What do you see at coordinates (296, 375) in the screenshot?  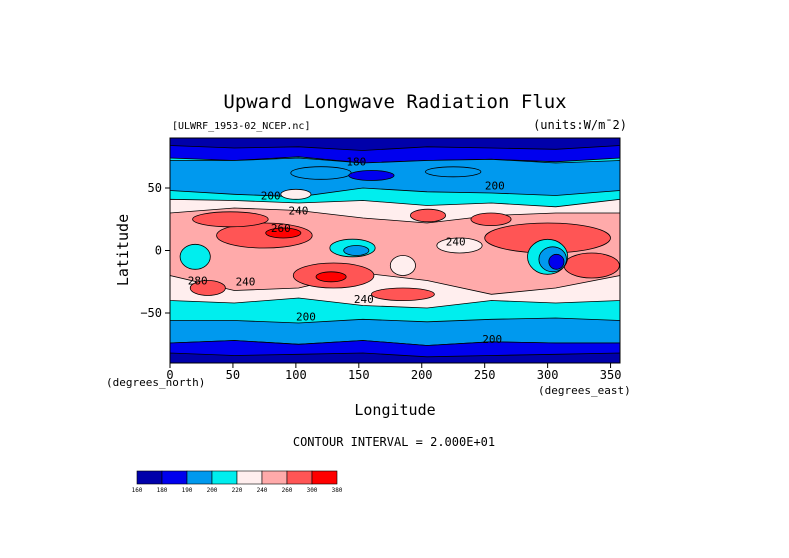 I see `x-tick-label: 100` at bounding box center [296, 375].